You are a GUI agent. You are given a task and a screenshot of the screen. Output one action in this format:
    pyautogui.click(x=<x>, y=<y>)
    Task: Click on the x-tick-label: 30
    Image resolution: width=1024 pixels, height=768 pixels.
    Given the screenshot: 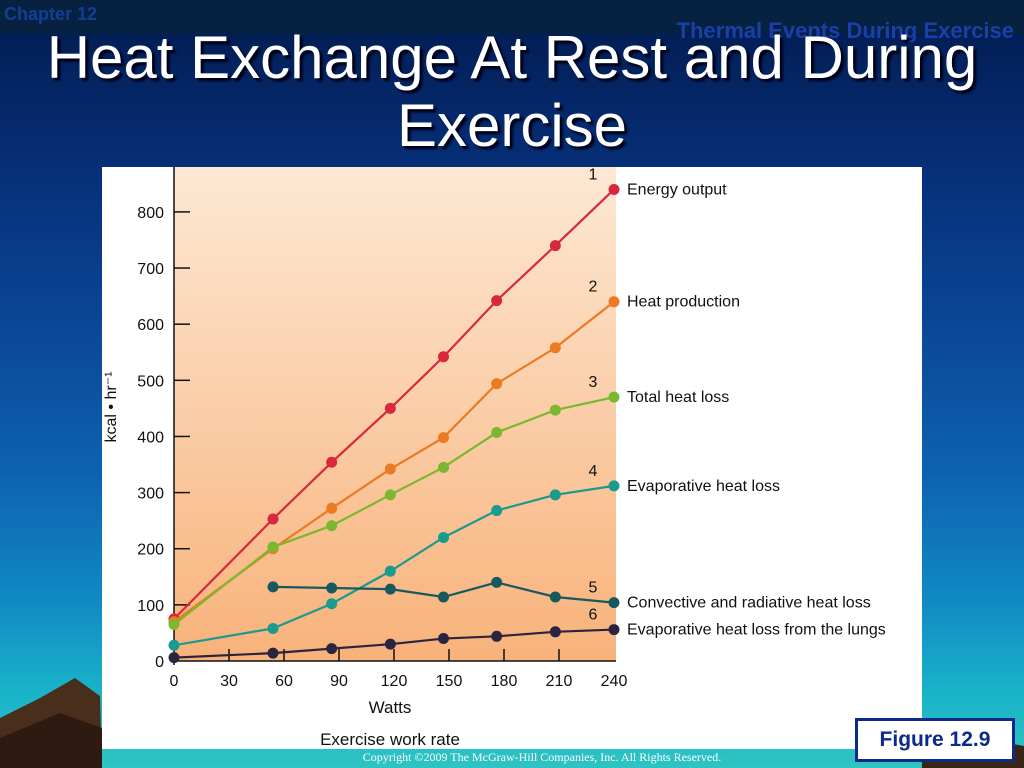 What is the action you would take?
    pyautogui.click(x=229, y=681)
    